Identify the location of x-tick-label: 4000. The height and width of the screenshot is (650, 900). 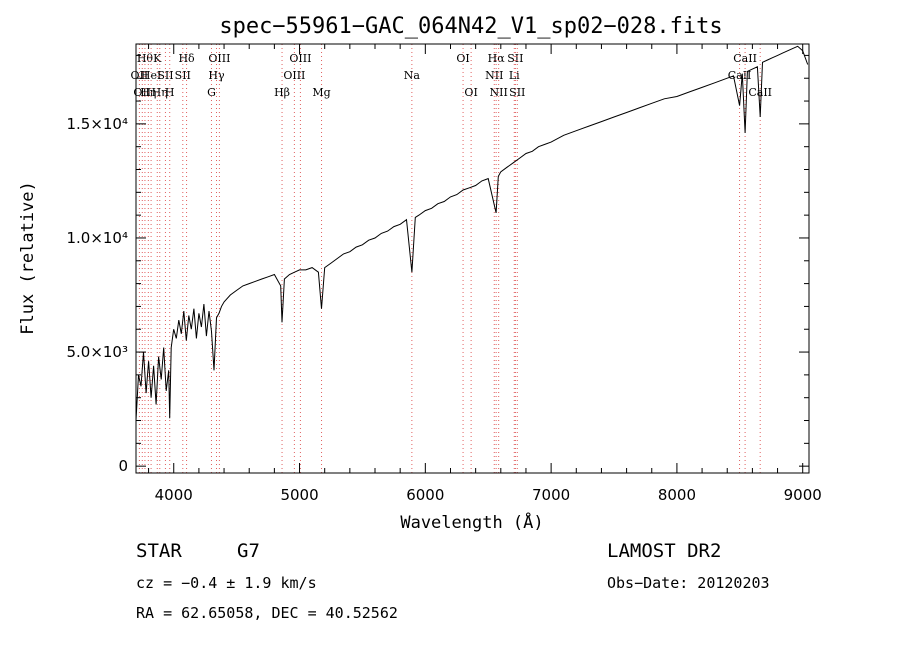
(174, 495).